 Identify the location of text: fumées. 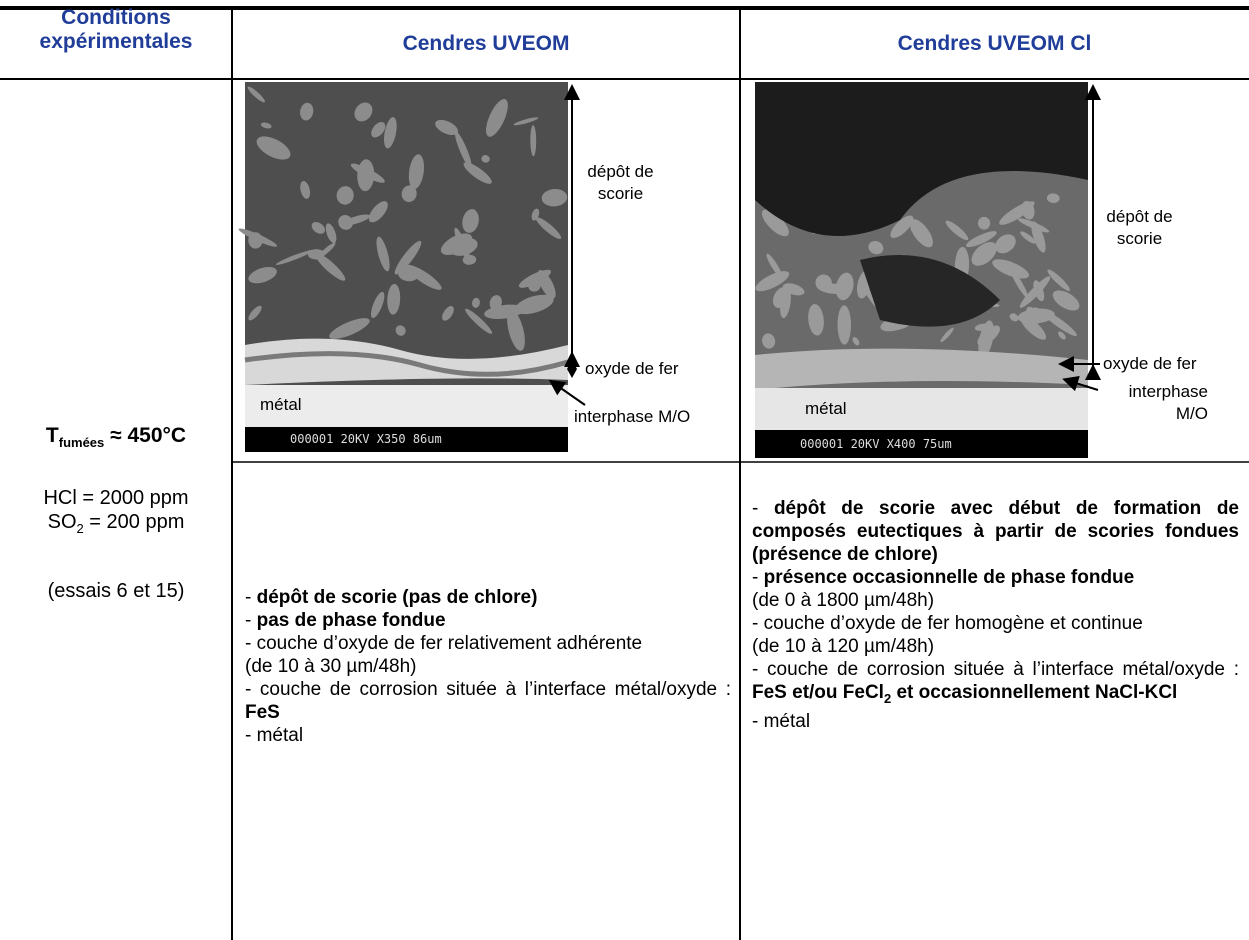
(81, 443).